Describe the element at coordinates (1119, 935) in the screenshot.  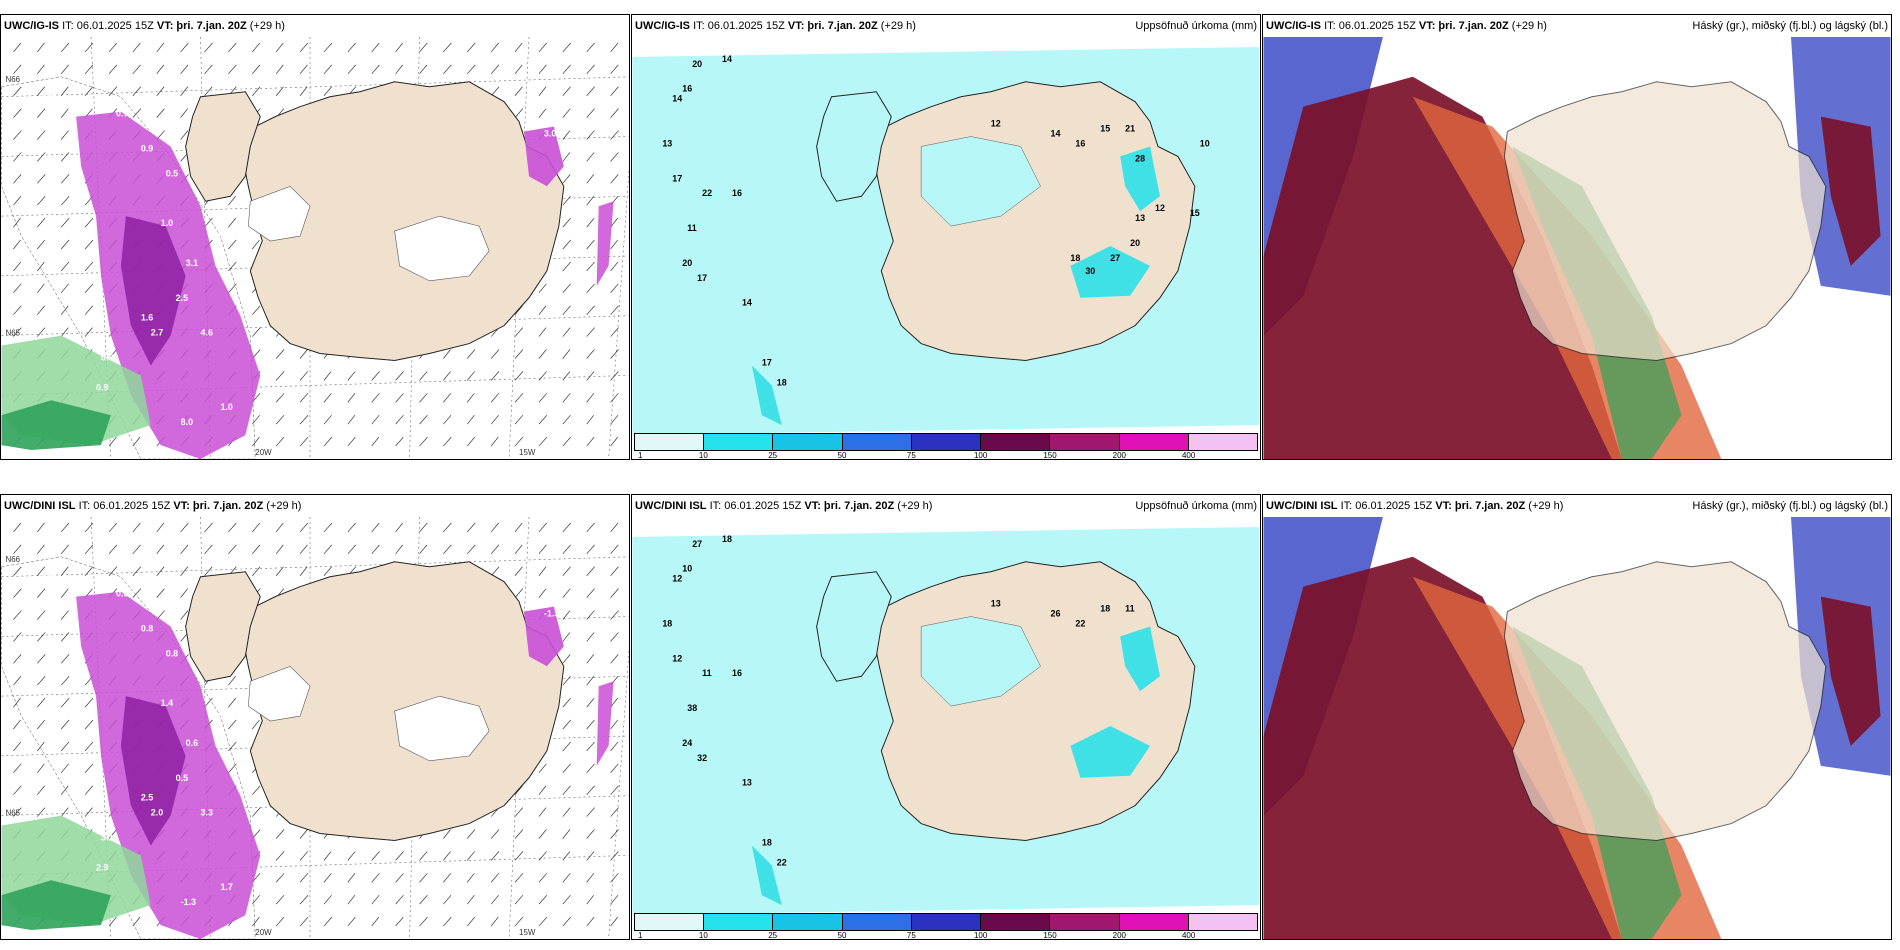
I see `colorbar-tick-label: 200` at that location.